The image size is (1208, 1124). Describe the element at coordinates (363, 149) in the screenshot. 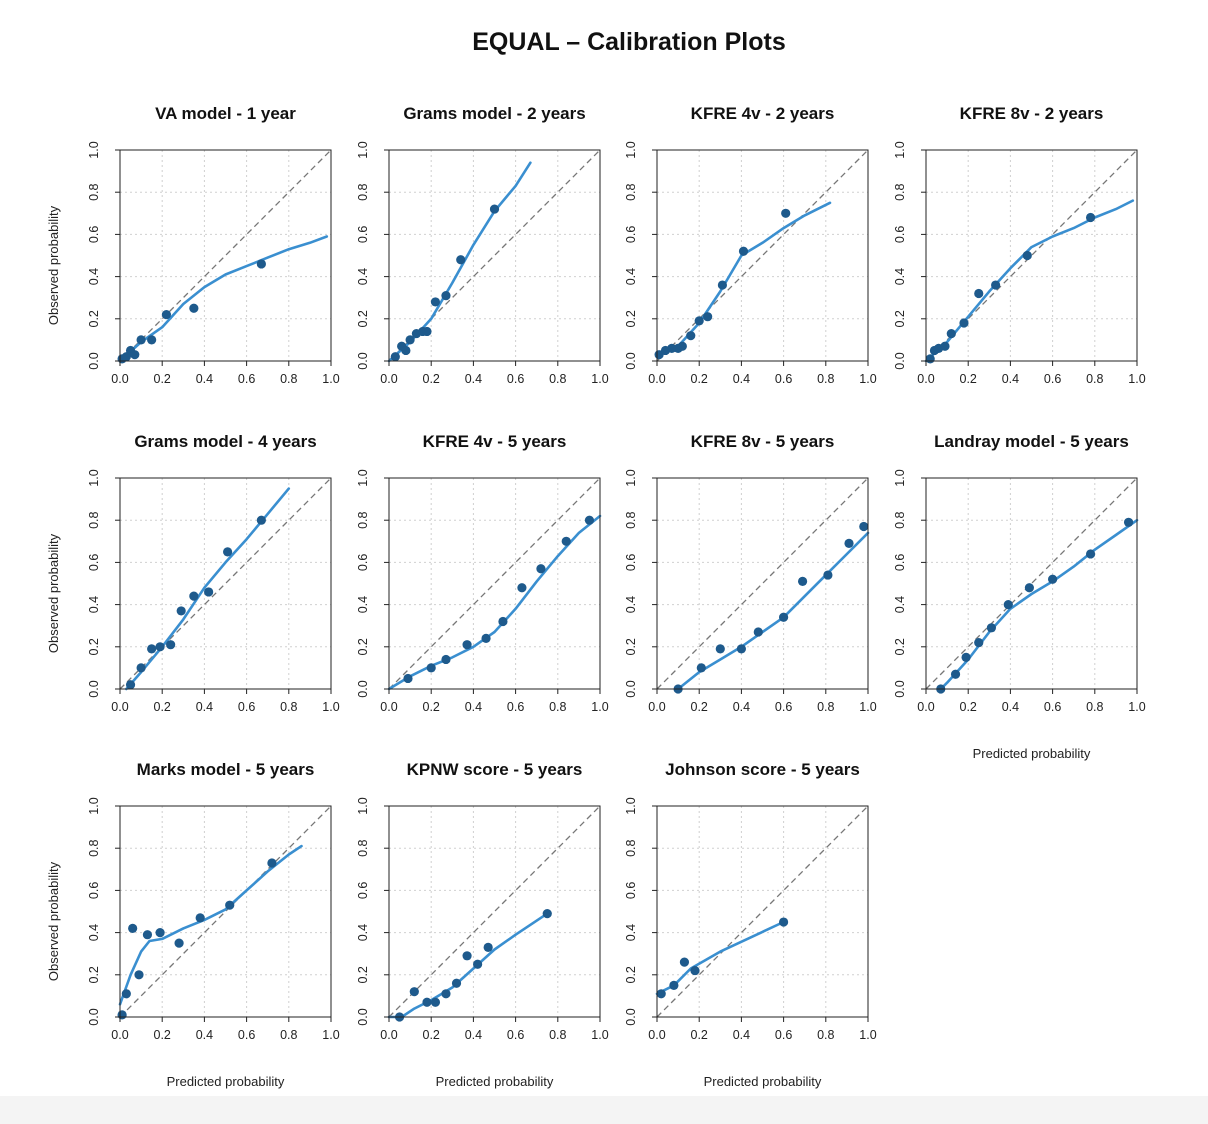

I see `chart-2-y-tick-label: 1.0` at that location.